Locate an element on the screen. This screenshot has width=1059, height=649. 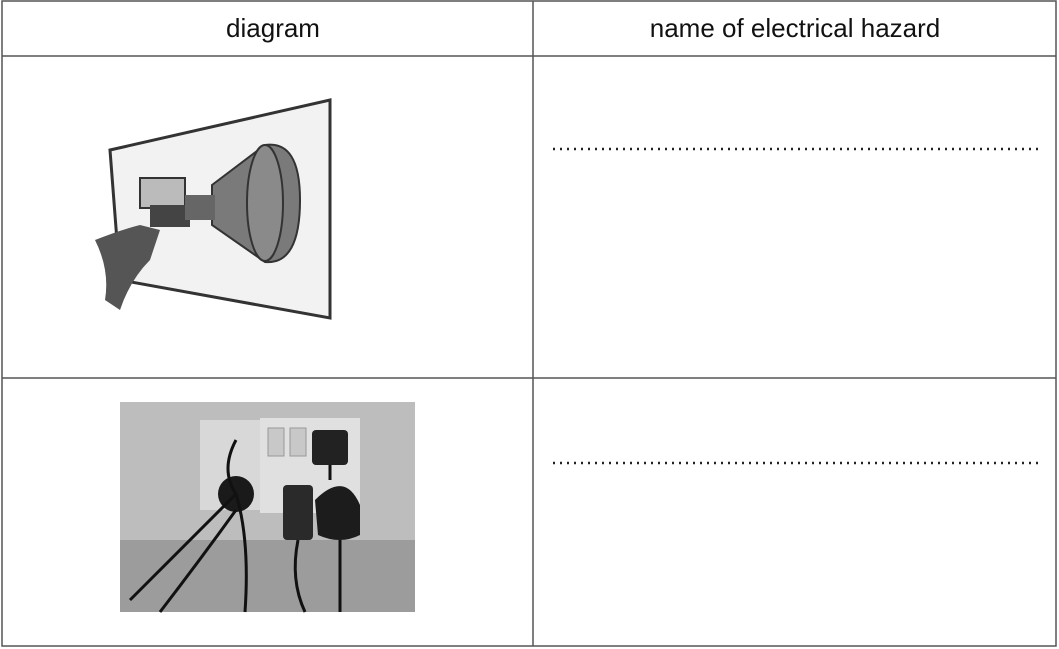
header-cell: name of electrical hazard is located at coordinates (795, 28).